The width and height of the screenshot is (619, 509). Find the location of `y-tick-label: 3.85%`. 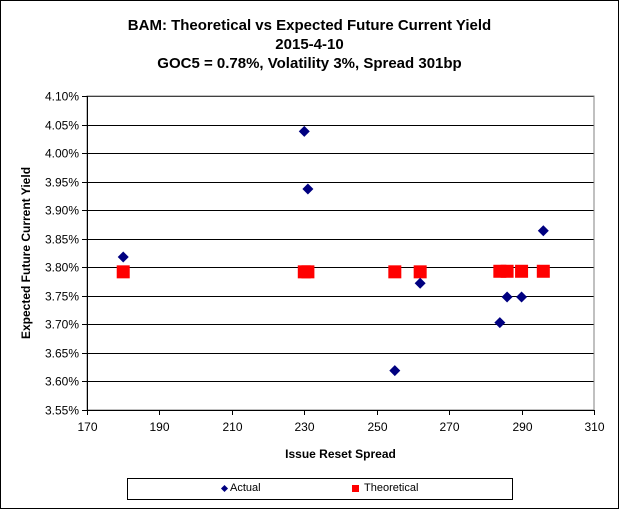

y-tick-label: 3.85% is located at coordinates (62, 240).